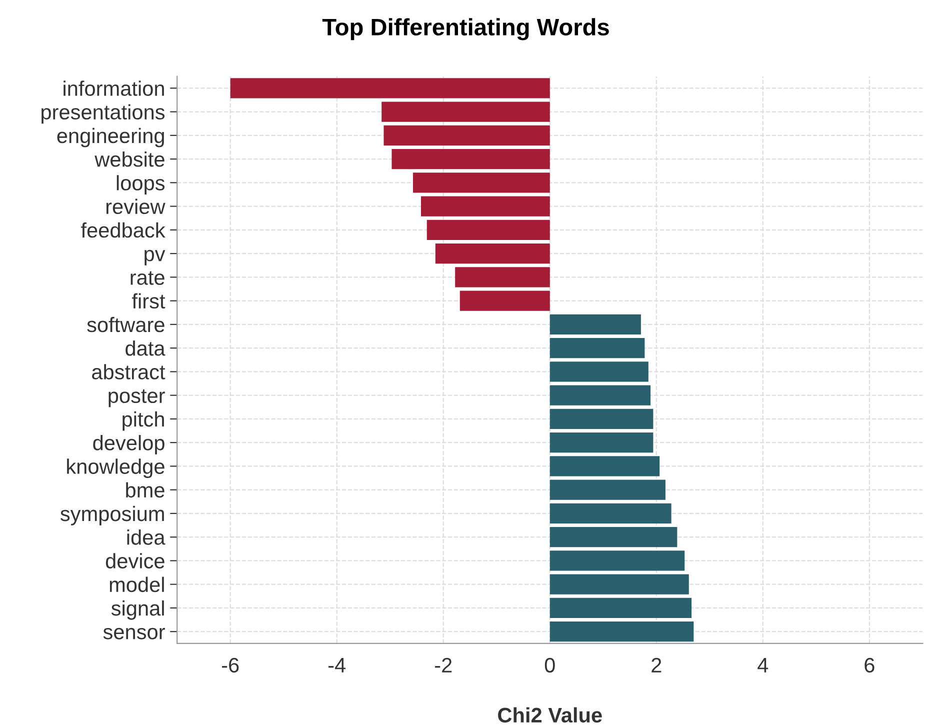 Image resolution: width=932 pixels, height=727 pixels. I want to click on y-tick-label: rate, so click(147, 278).